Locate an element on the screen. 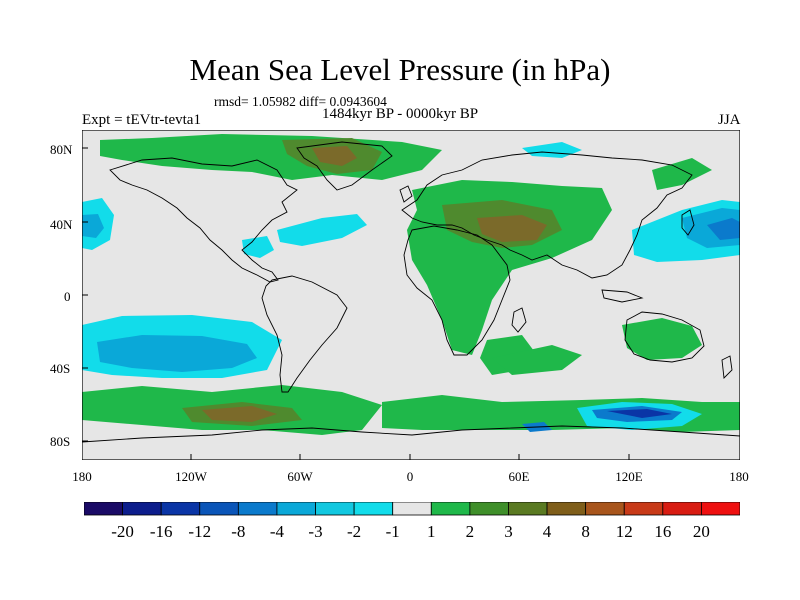 The width and height of the screenshot is (800, 600). new-zealand-coast is located at coordinates (727, 367).